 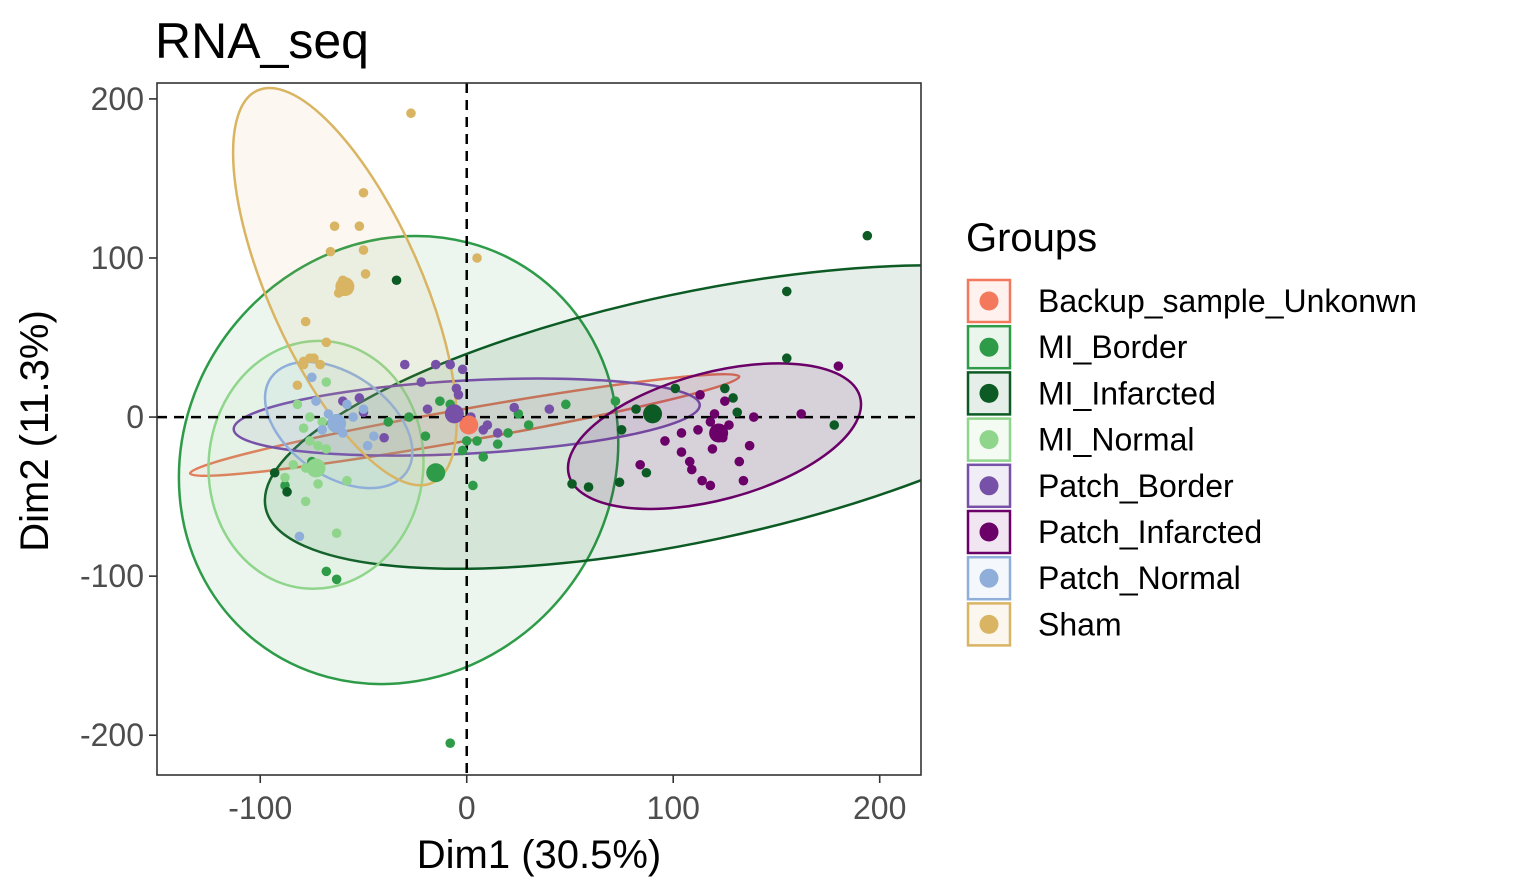 What do you see at coordinates (1116, 440) in the screenshot?
I see `legend-label-mi-normal: MI_Normal` at bounding box center [1116, 440].